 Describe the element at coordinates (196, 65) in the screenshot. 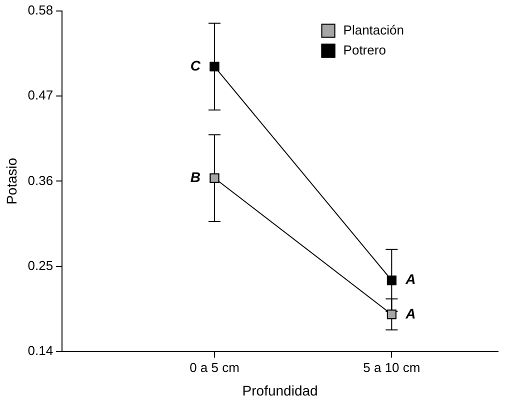

I see `annotation: C` at that location.